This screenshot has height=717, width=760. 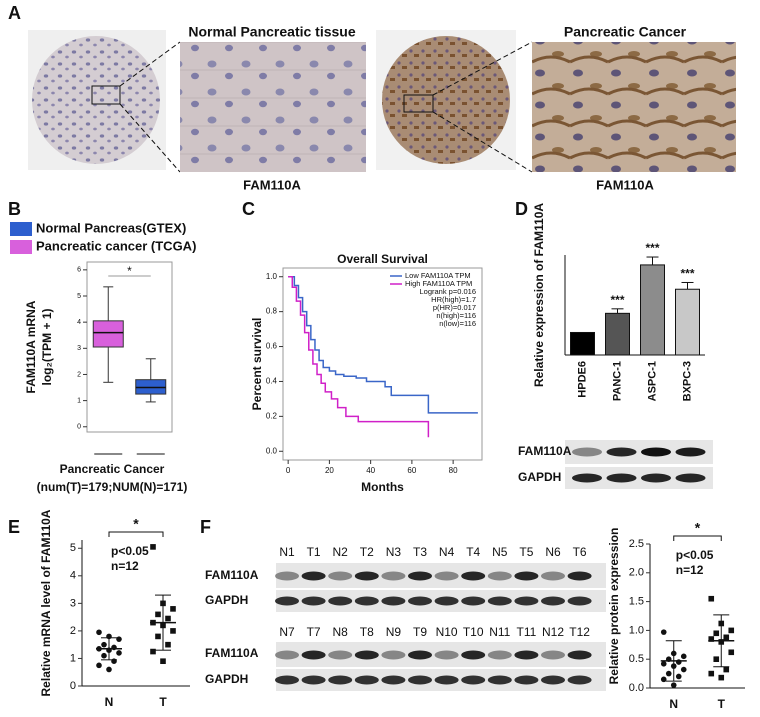 I want to click on y-tick-label: 0.0, so click(x=636, y=688).